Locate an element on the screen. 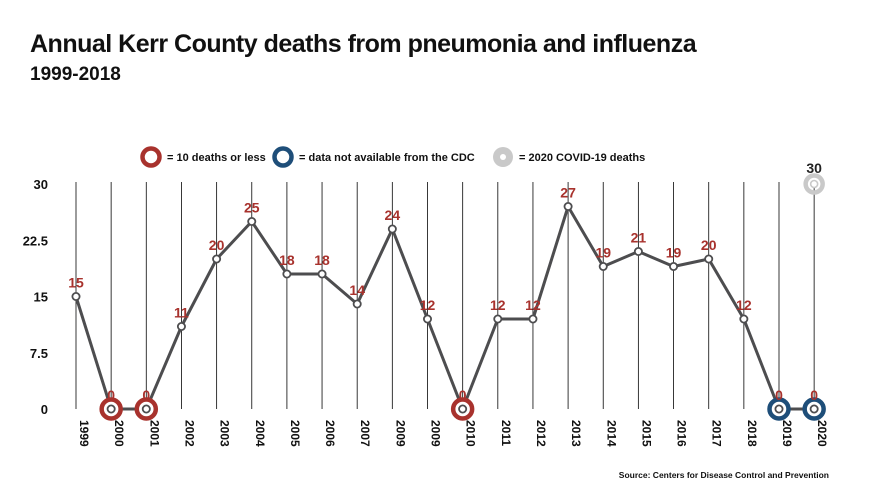  x-tick-label: 2001 is located at coordinates (154, 433).